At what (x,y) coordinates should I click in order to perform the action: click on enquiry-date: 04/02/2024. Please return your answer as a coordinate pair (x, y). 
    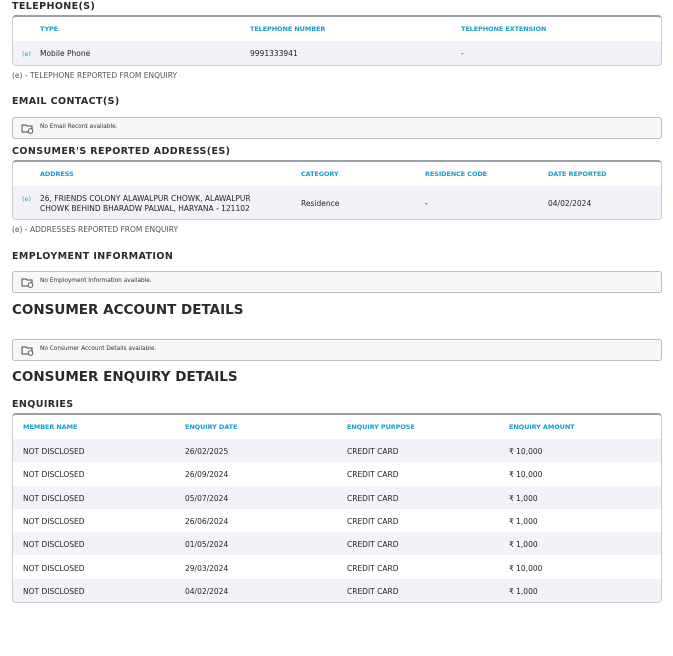
    Looking at the image, I should click on (207, 591).